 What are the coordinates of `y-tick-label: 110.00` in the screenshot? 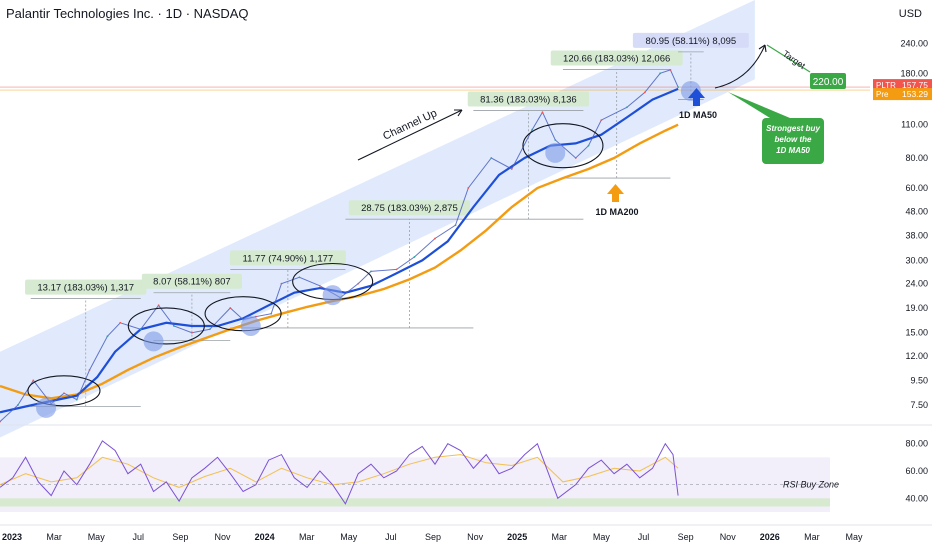 It's located at (914, 125).